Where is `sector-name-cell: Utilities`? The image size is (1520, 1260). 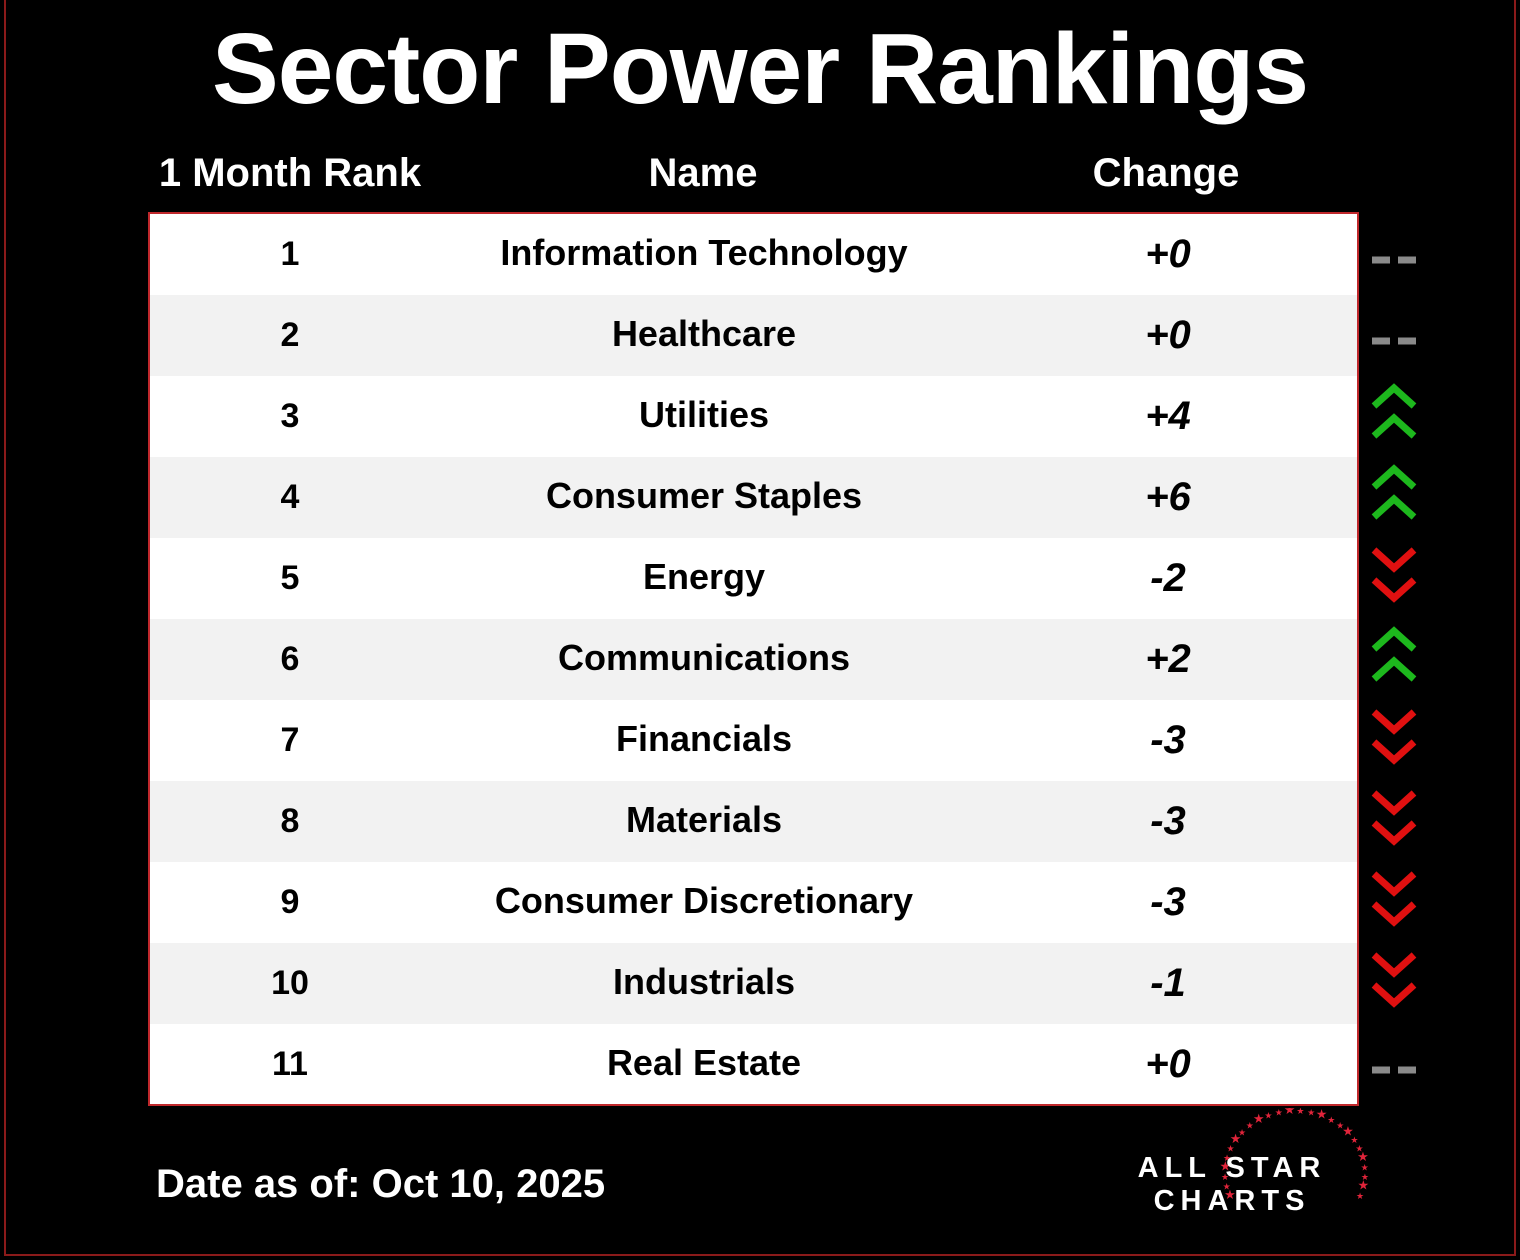
sector-name-cell: Utilities is located at coordinates (704, 414).